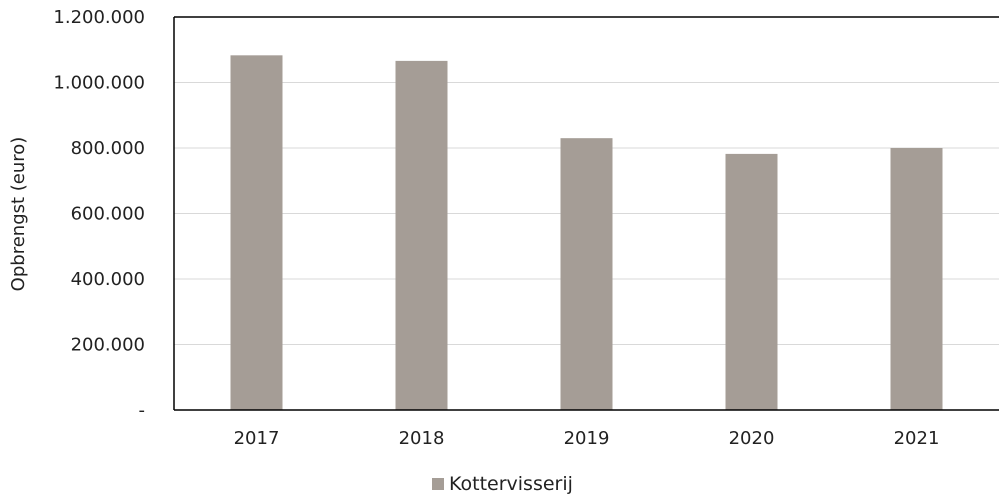 The image size is (999, 497). What do you see at coordinates (108, 148) in the screenshot?
I see `y-tick-label: 800.000` at bounding box center [108, 148].